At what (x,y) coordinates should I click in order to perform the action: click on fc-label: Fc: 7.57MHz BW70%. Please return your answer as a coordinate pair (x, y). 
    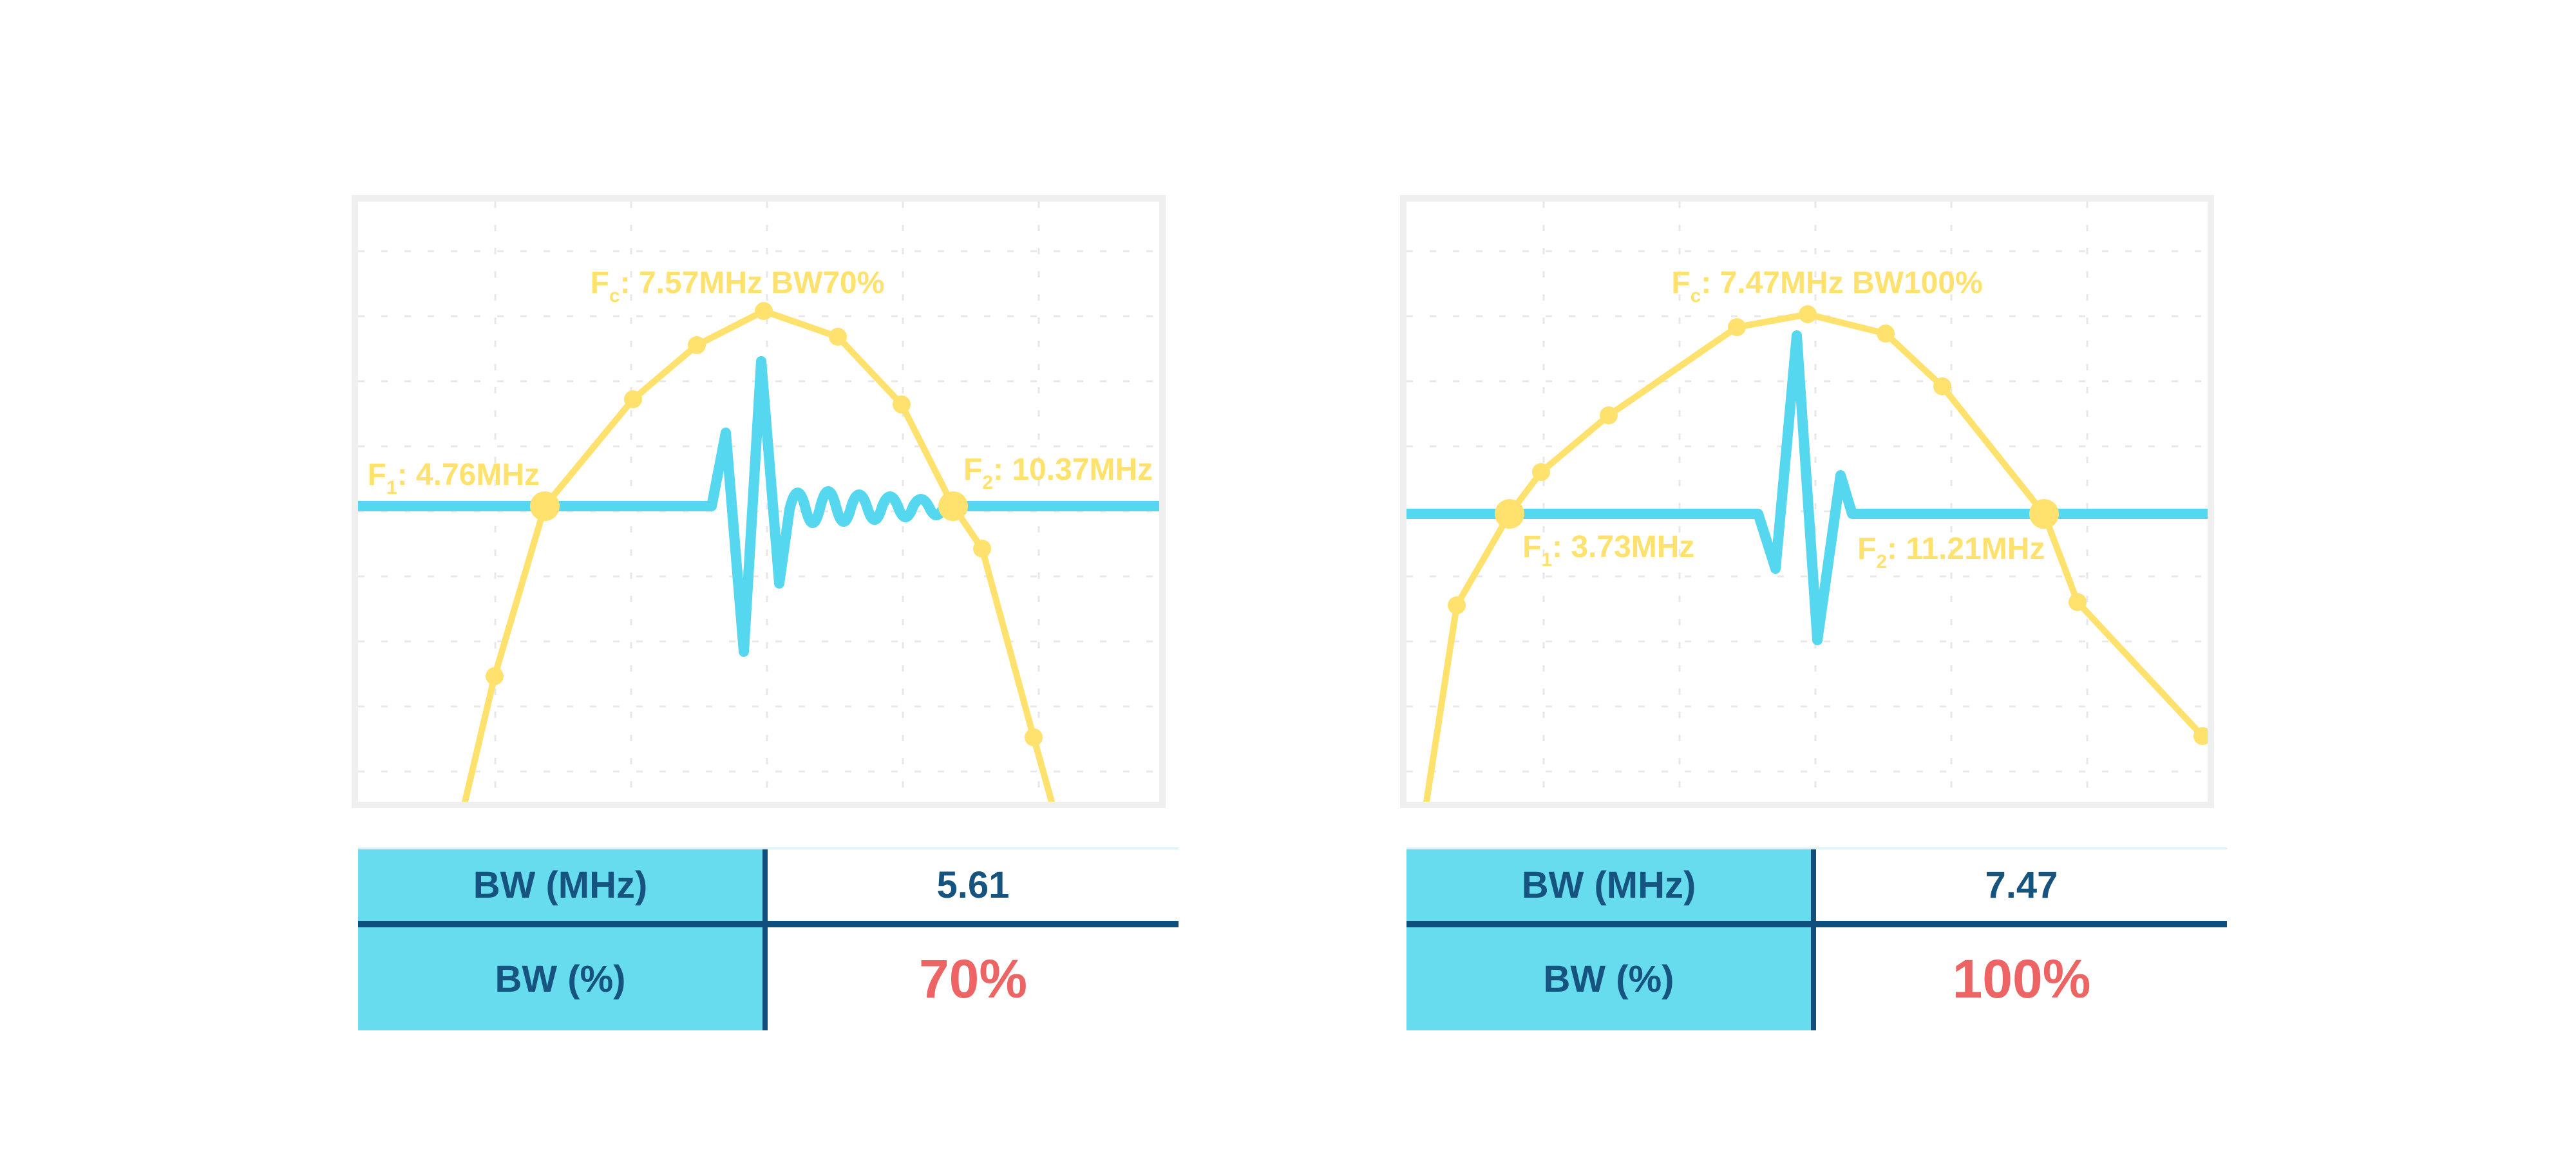
    Looking at the image, I should click on (738, 286).